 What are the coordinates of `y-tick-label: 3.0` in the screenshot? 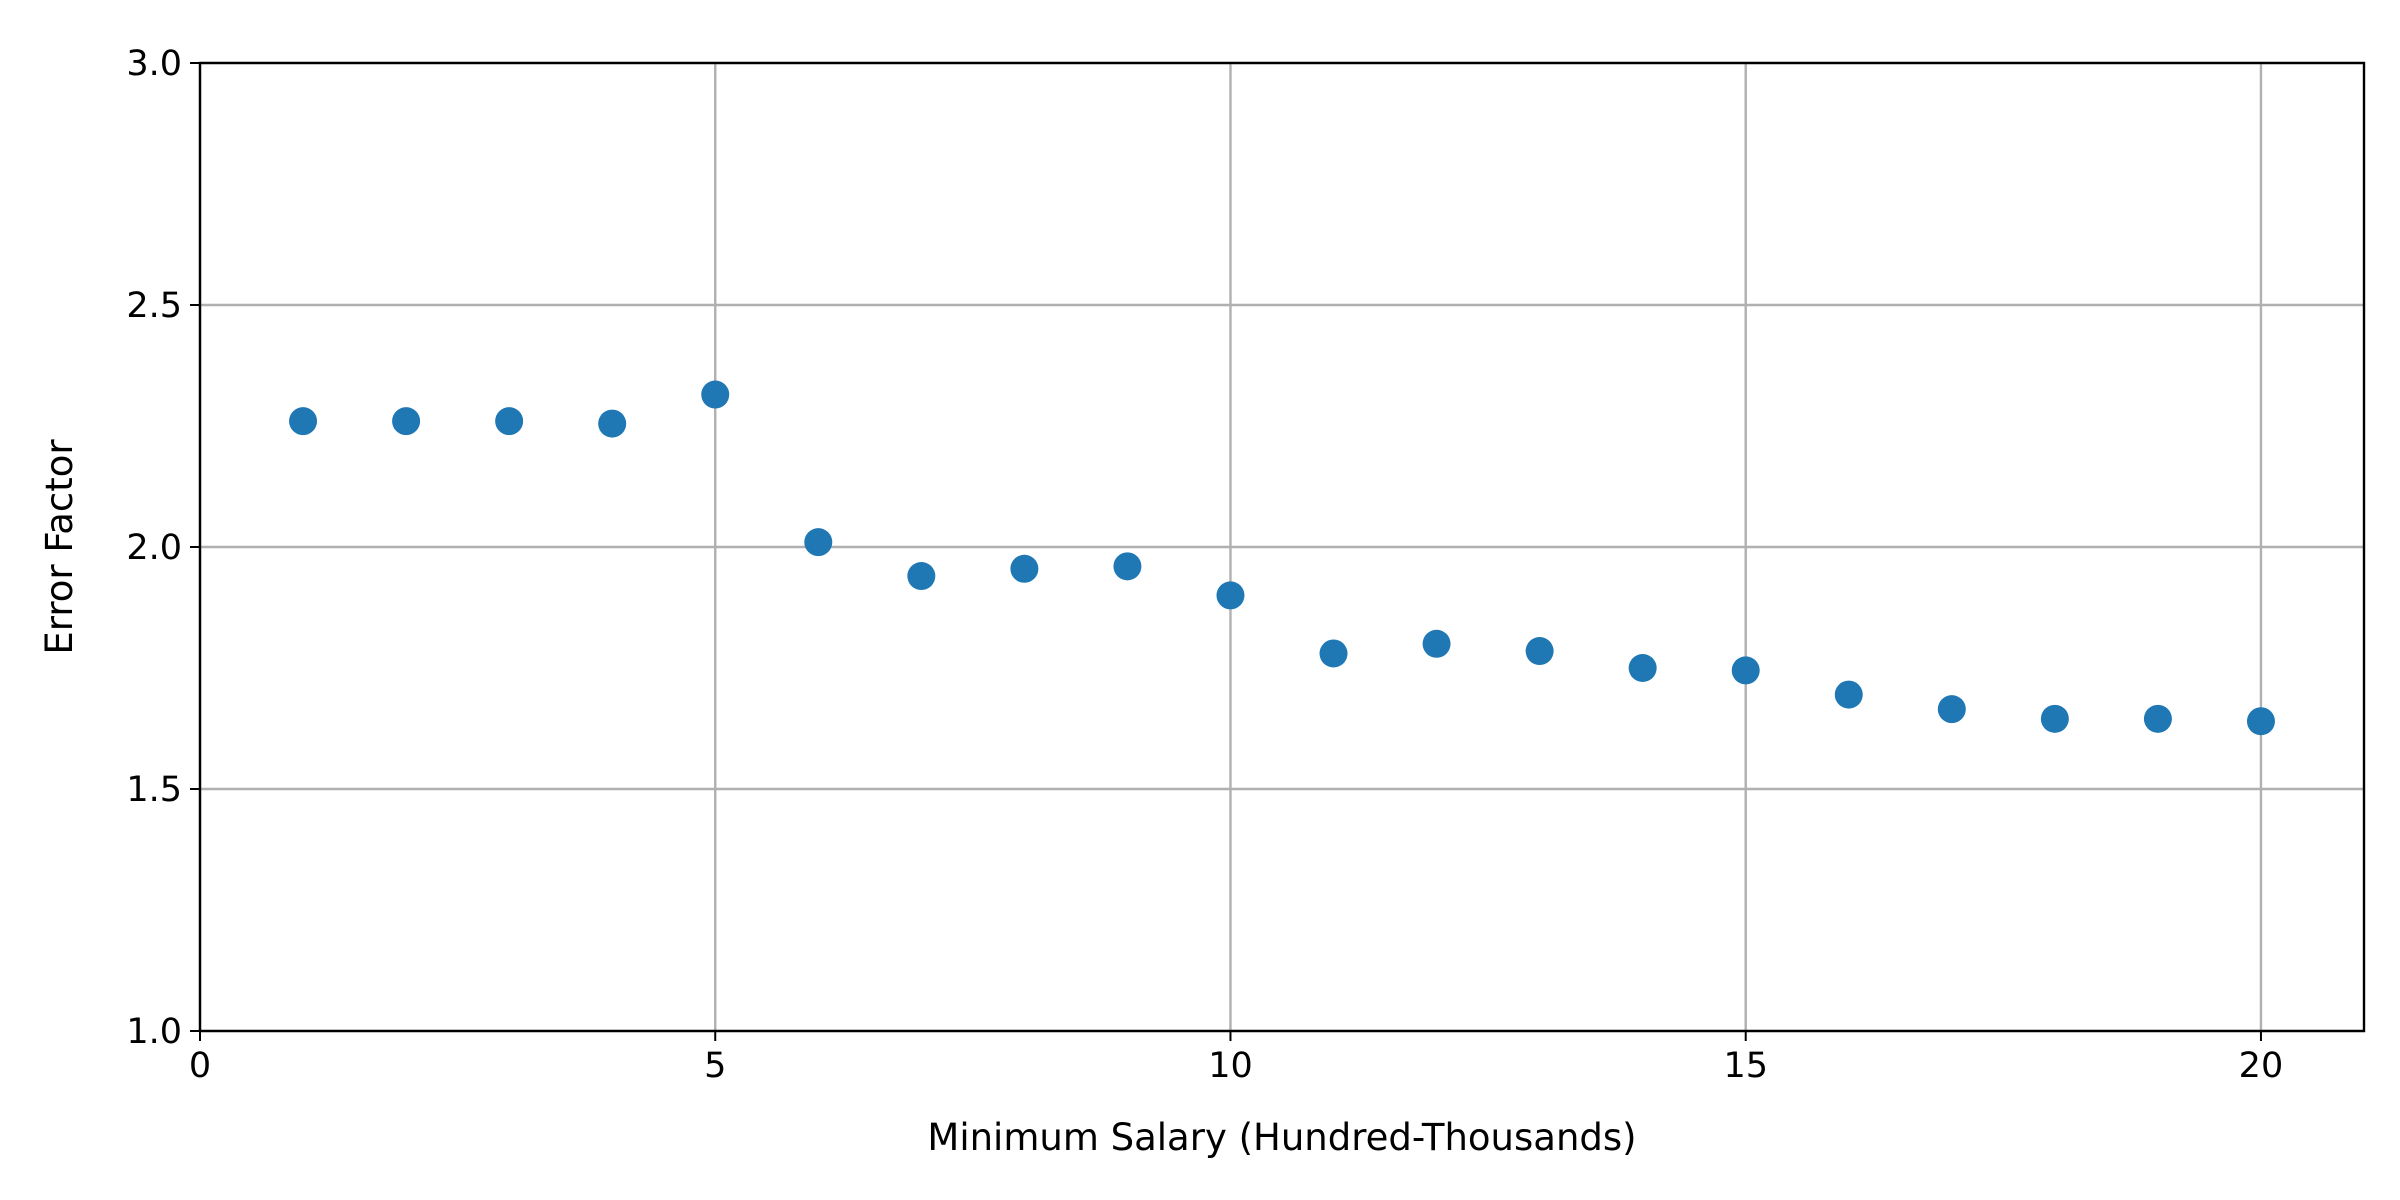 It's located at (154, 64).